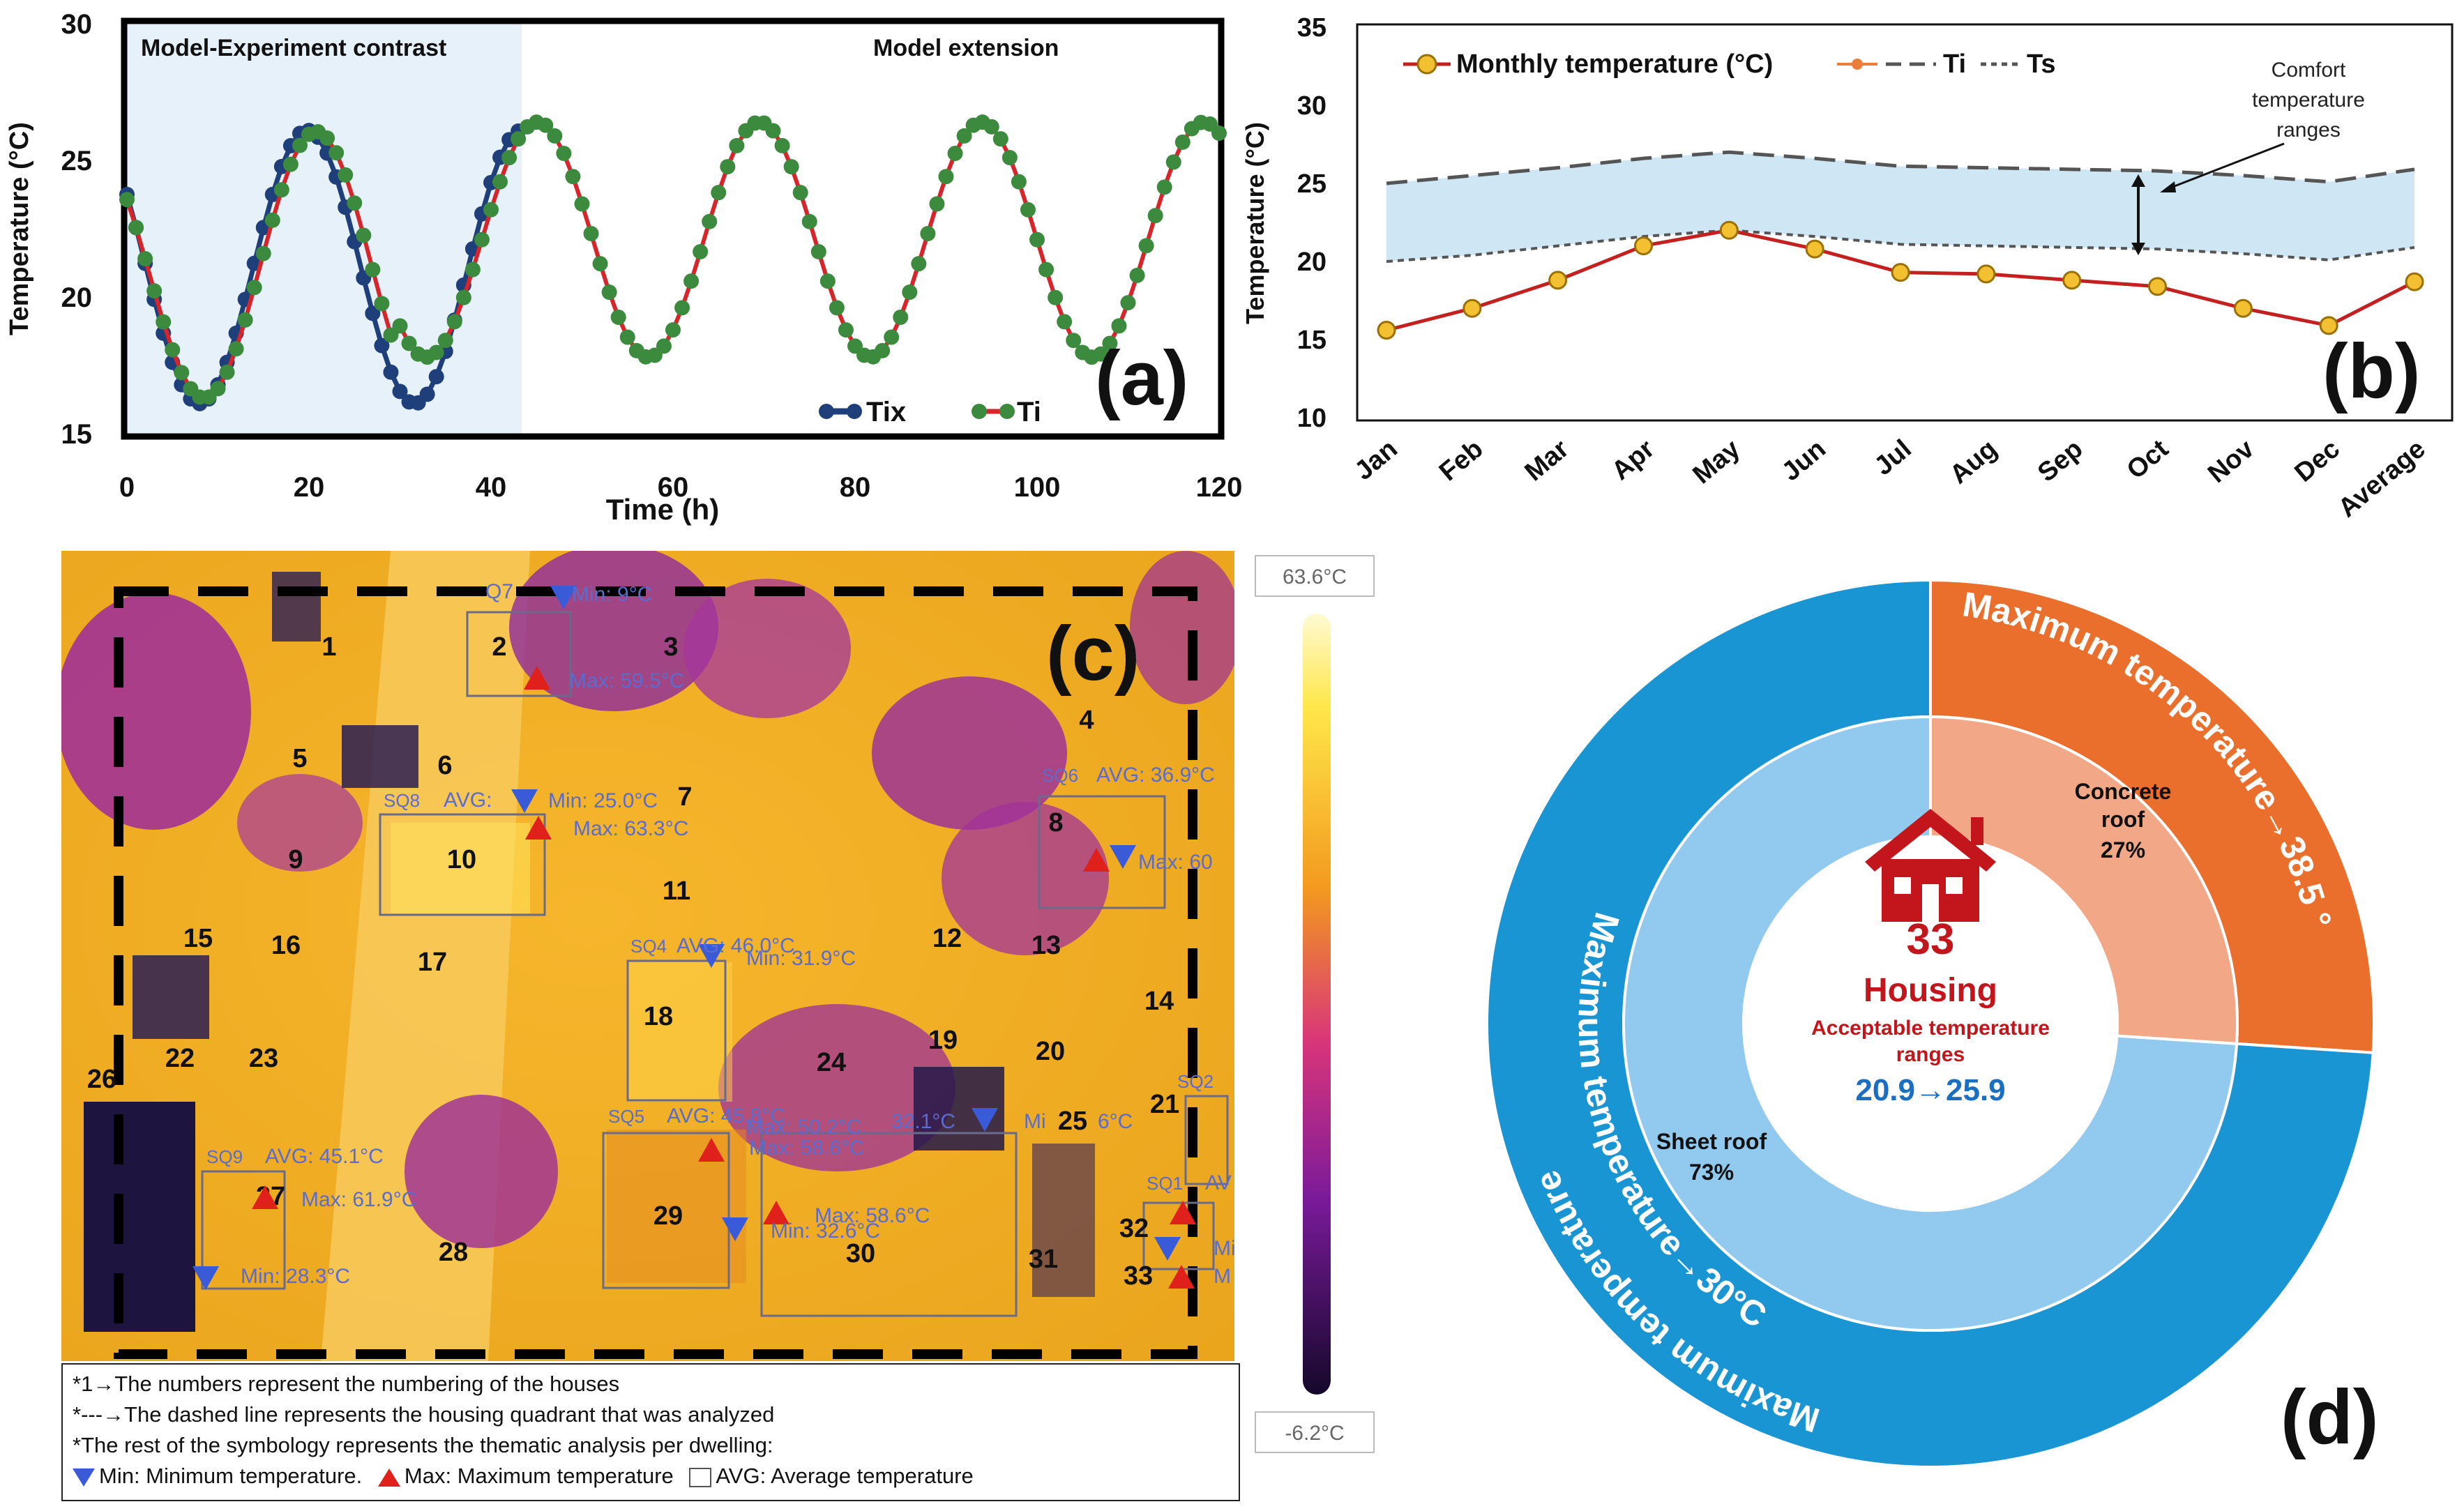  What do you see at coordinates (889, 1224) in the screenshot?
I see `area-sq-mid` at bounding box center [889, 1224].